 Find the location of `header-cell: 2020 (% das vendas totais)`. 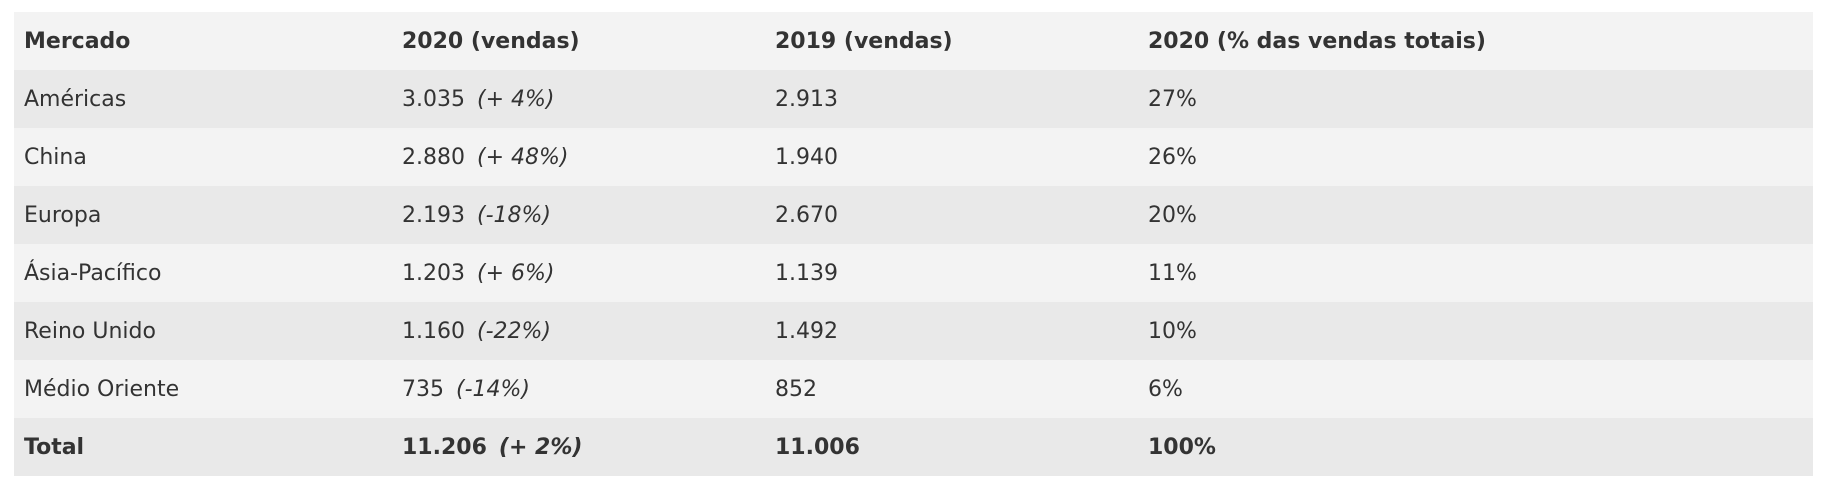

header-cell: 2020 (% das vendas totais) is located at coordinates (1317, 41).